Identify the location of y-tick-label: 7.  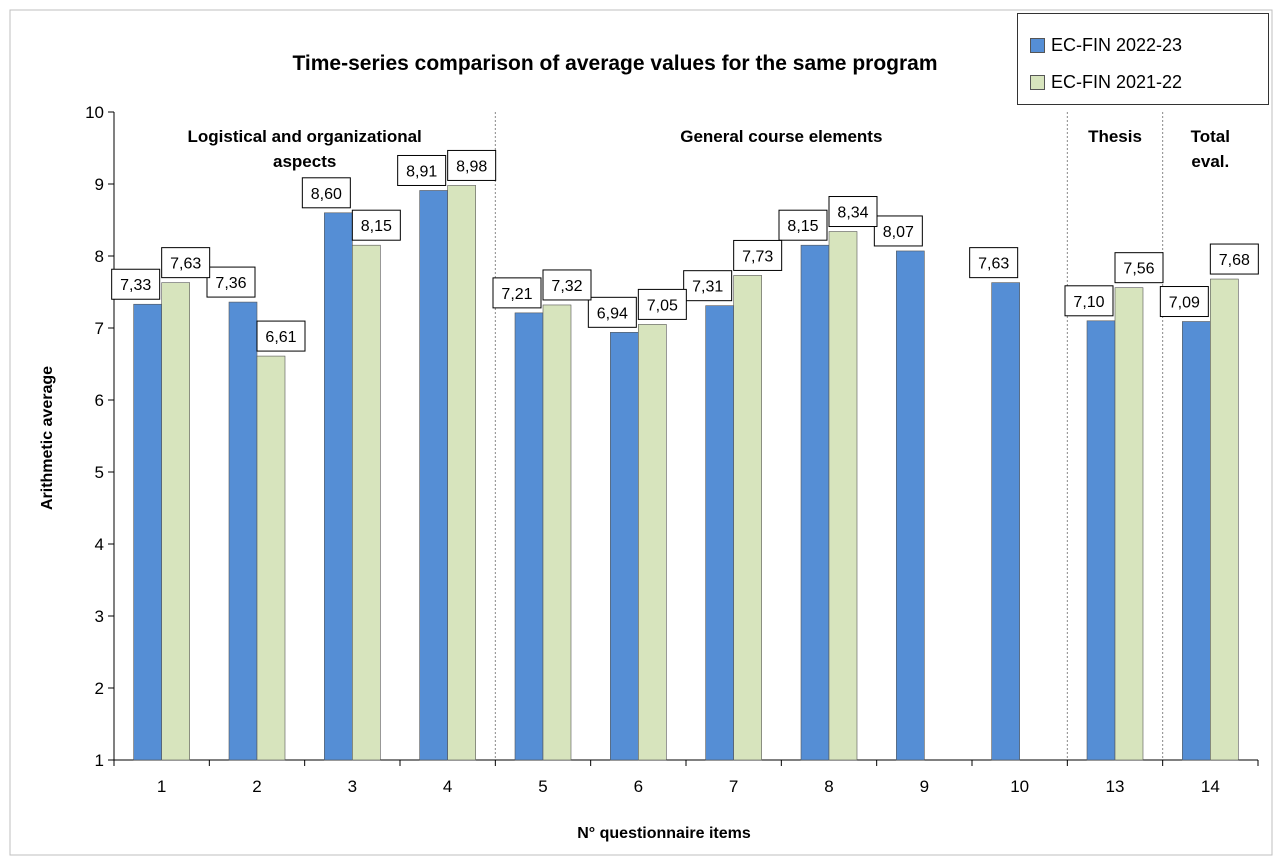
(99, 328).